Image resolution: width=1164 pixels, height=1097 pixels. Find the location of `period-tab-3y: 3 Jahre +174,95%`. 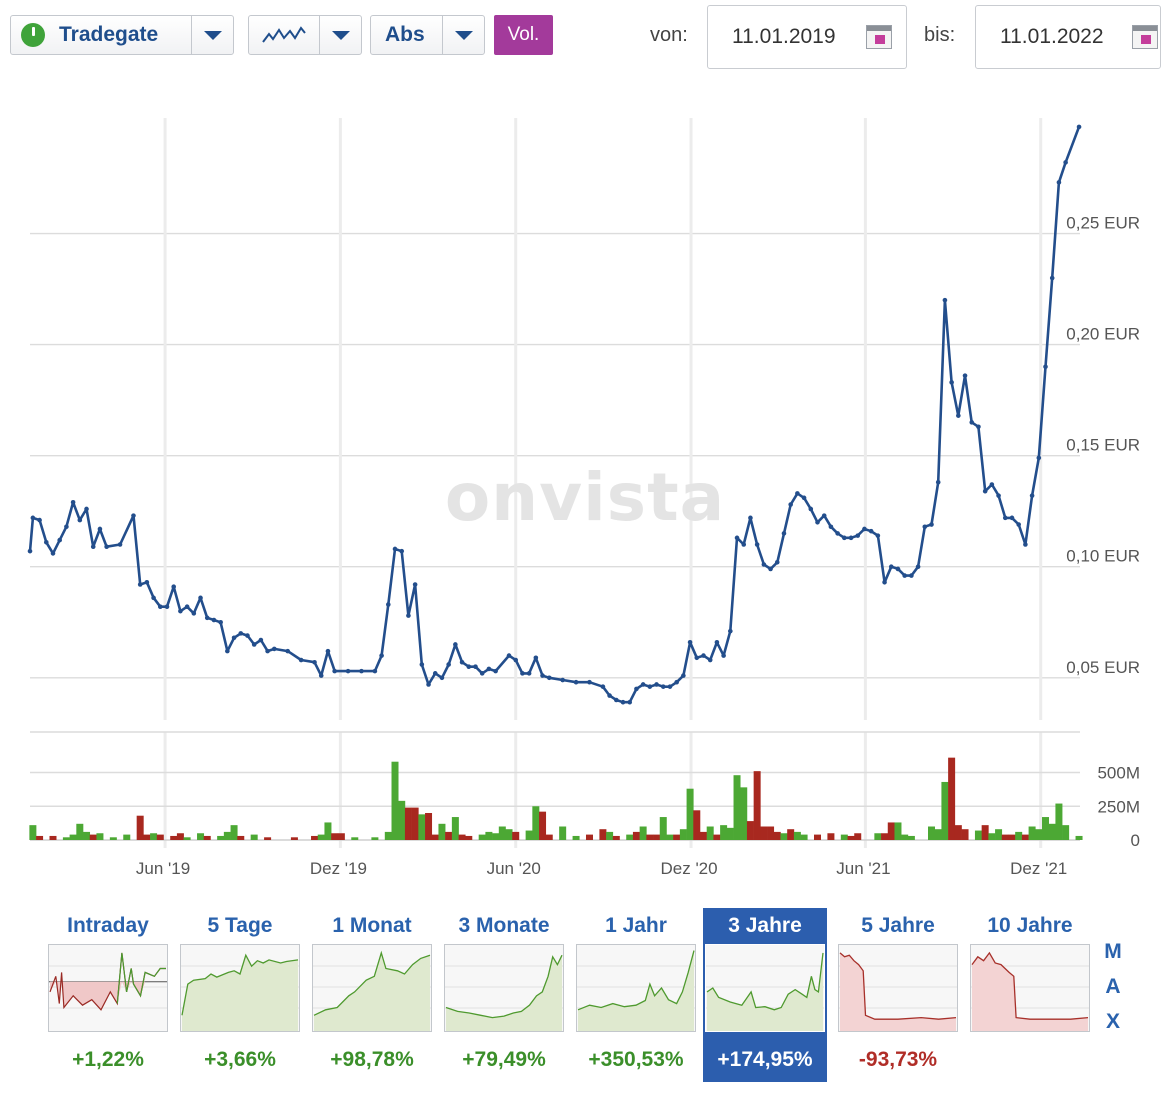

period-tab-3y: 3 Jahre +174,95% is located at coordinates (765, 995).